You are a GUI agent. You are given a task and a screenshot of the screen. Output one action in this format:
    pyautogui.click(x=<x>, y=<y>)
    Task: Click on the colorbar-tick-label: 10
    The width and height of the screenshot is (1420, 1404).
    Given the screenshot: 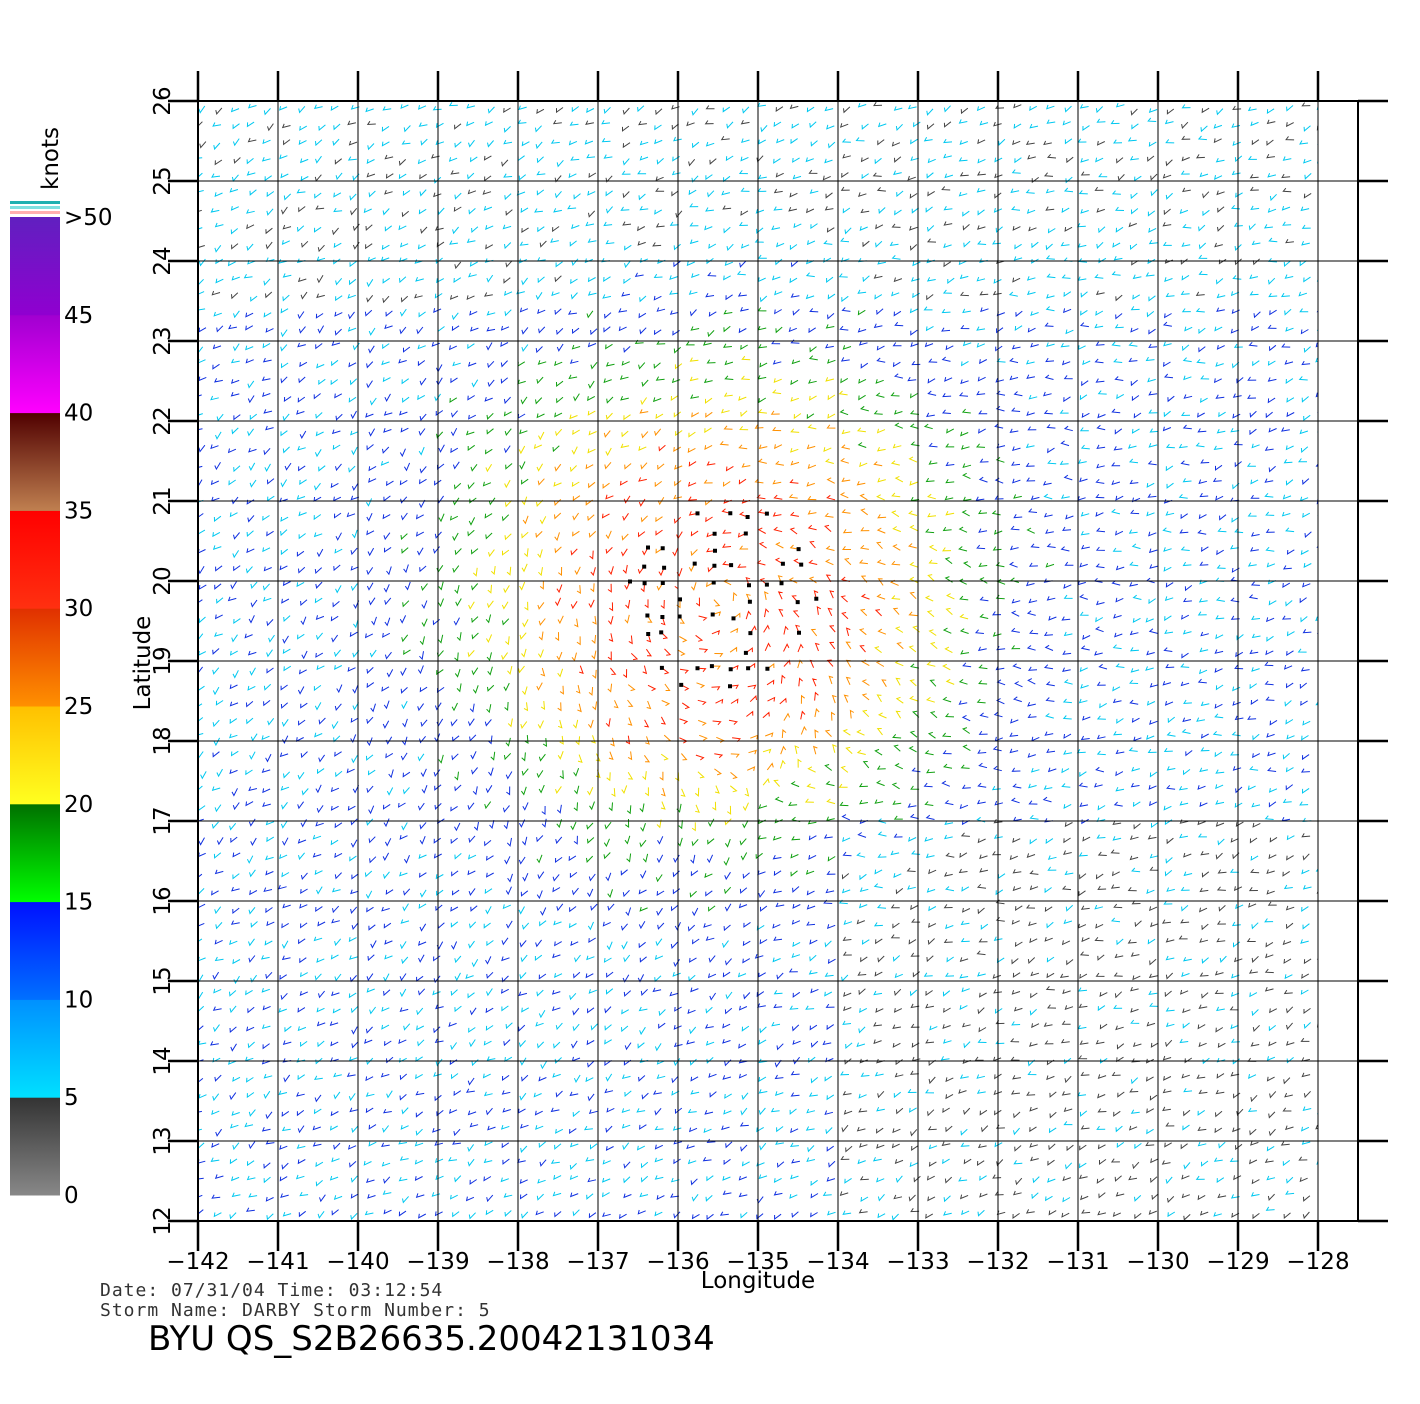 What is the action you would take?
    pyautogui.click(x=78, y=1000)
    